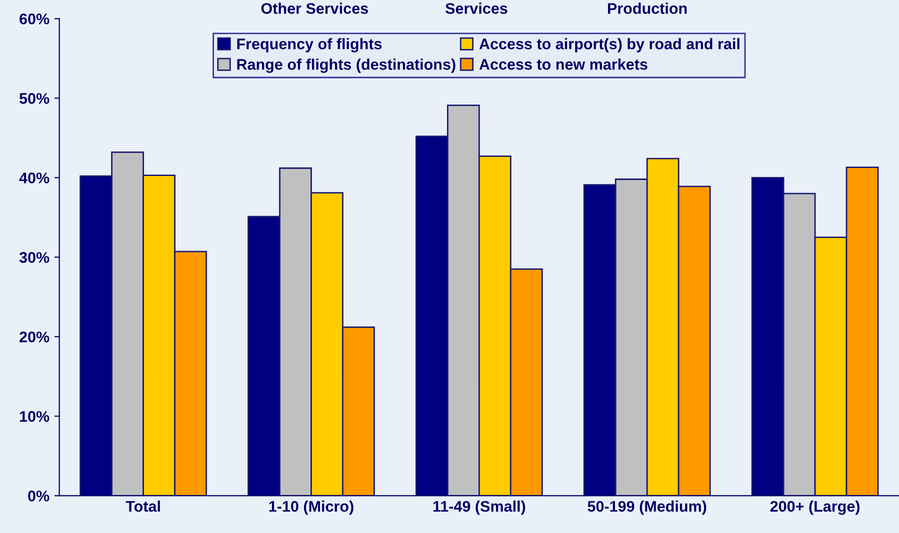  Describe the element at coordinates (609, 45) in the screenshot. I see `legend-label: Access to airport(s) by road and rail` at that location.